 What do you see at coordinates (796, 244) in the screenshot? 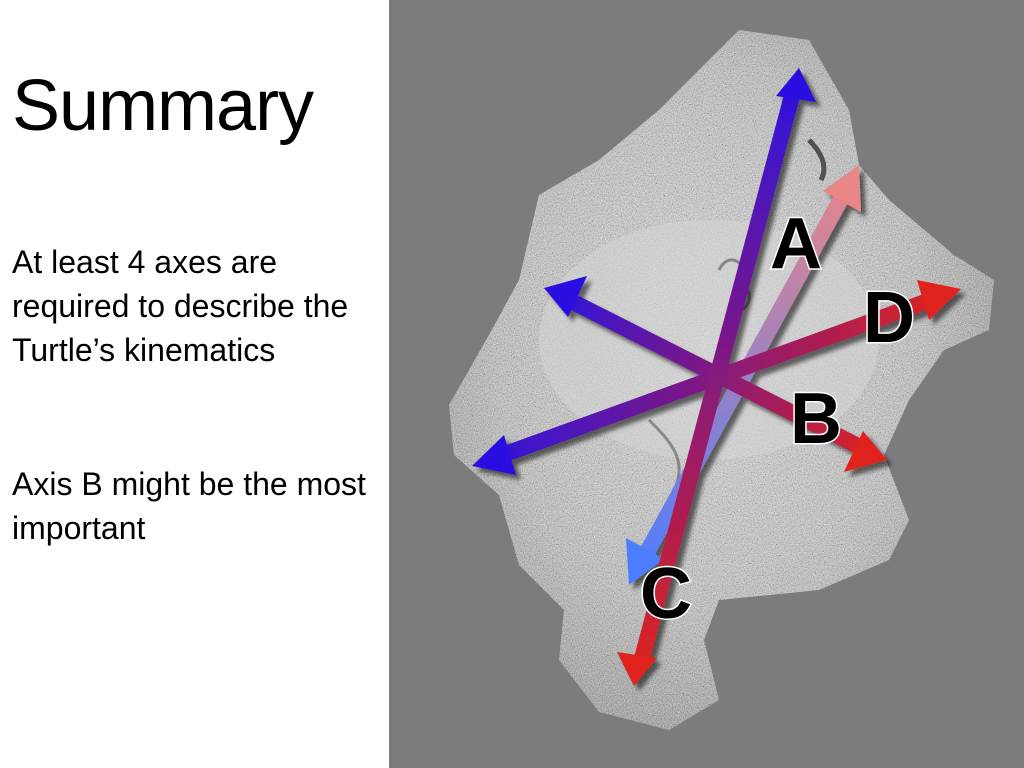
I see `axis-a-label: A` at bounding box center [796, 244].